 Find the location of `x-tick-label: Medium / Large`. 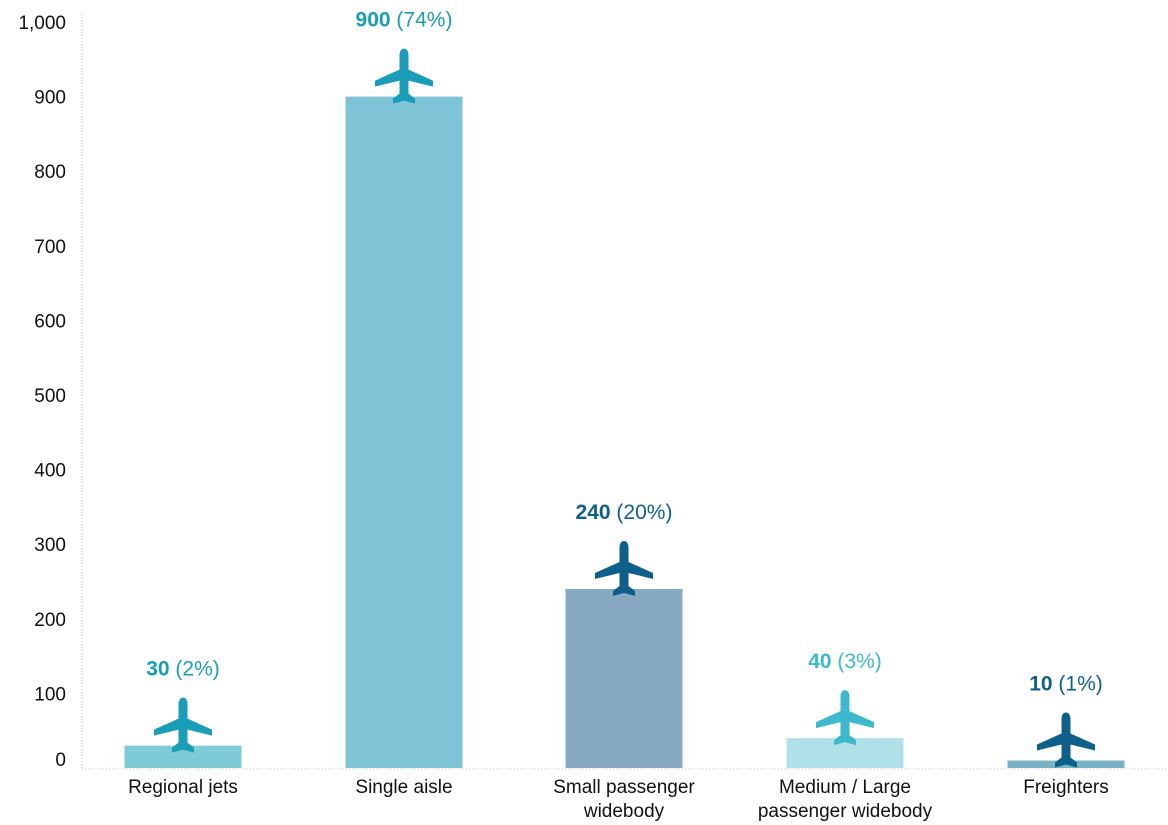

x-tick-label: Medium / Large is located at coordinates (845, 787).